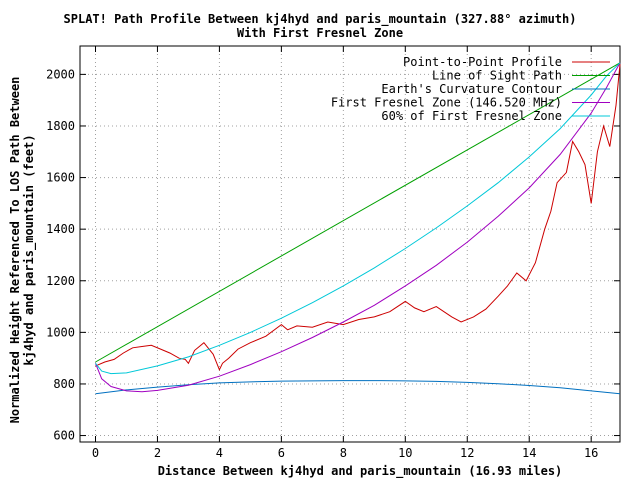 The height and width of the screenshot is (490, 640). What do you see at coordinates (219, 453) in the screenshot?
I see `x-tick-label: 4` at bounding box center [219, 453].